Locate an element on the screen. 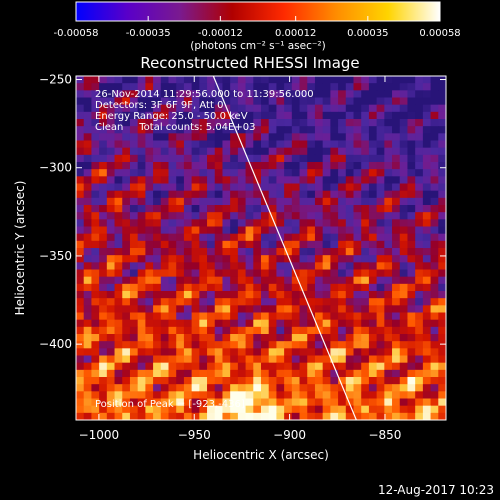 This screenshot has width=500, height=500. colorbar-unit-label: (photons cm⁻² s⁻¹ asec⁻²) is located at coordinates (257, 46).